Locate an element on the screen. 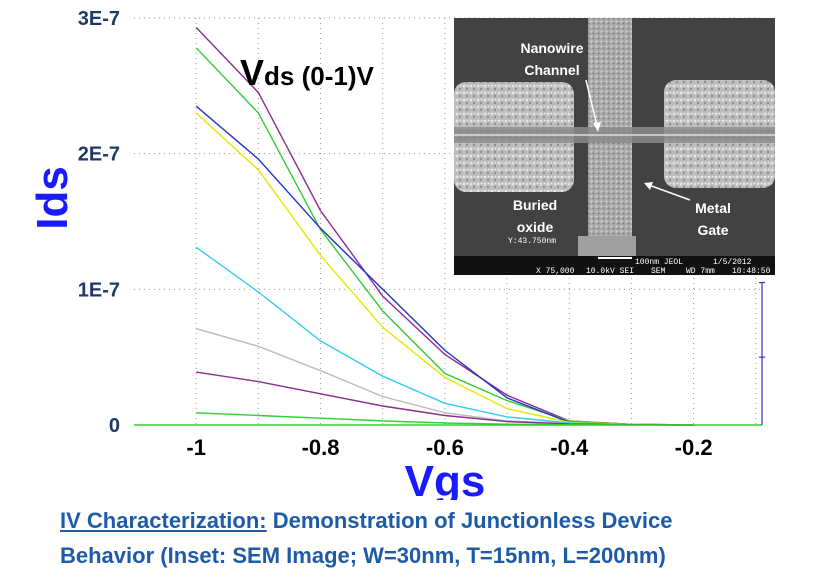 This screenshot has width=836, height=579. x-tick-label: -1 is located at coordinates (196, 447).